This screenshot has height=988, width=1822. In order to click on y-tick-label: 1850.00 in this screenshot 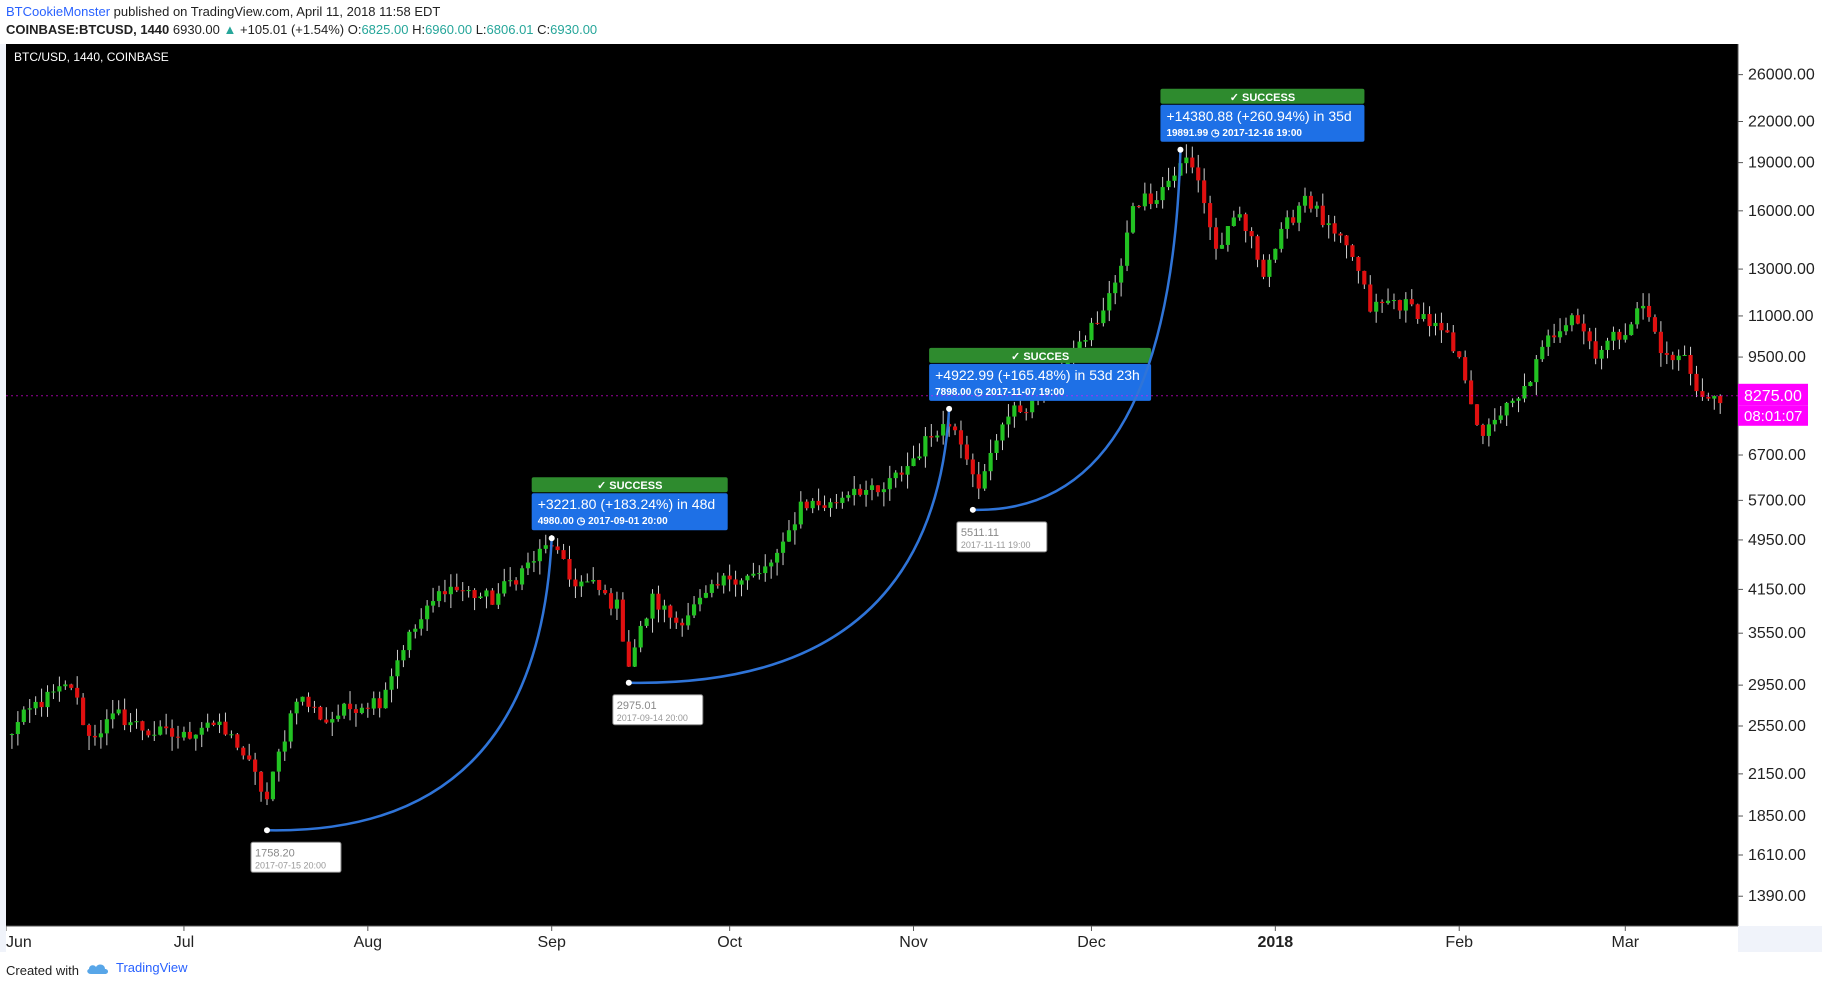, I will do `click(1777, 816)`.